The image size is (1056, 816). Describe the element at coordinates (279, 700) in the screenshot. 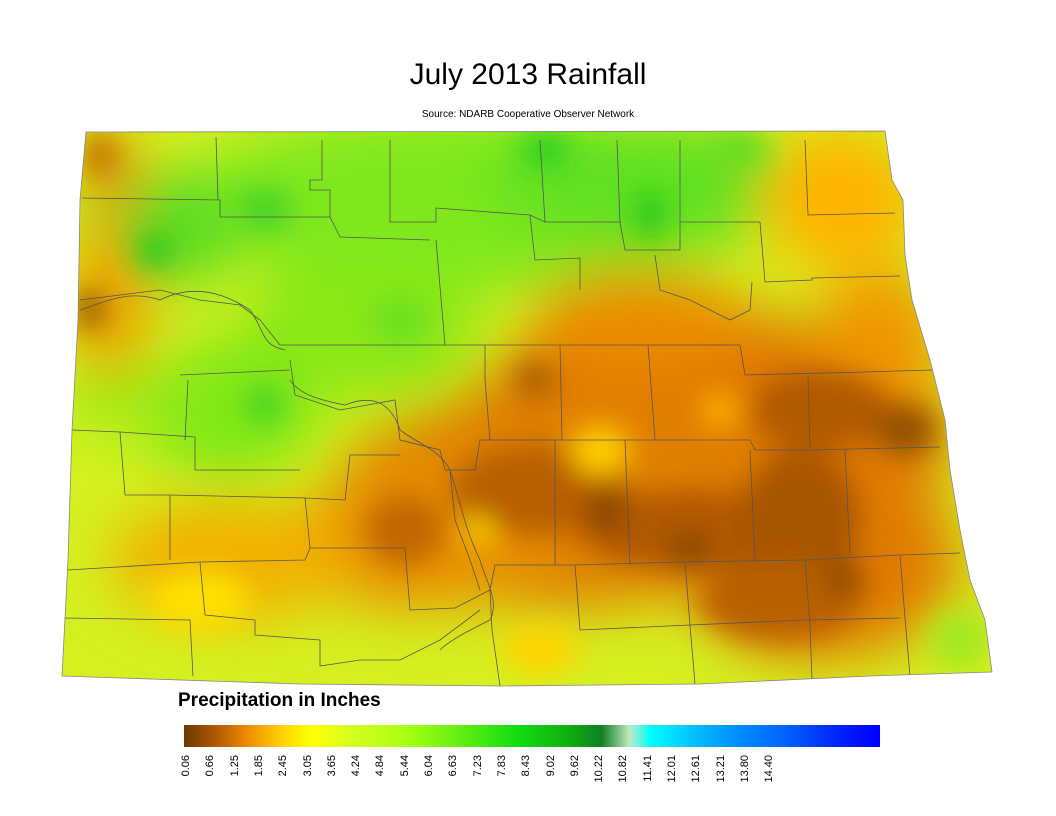

I see `legend-title: Precipitation in Inches` at that location.